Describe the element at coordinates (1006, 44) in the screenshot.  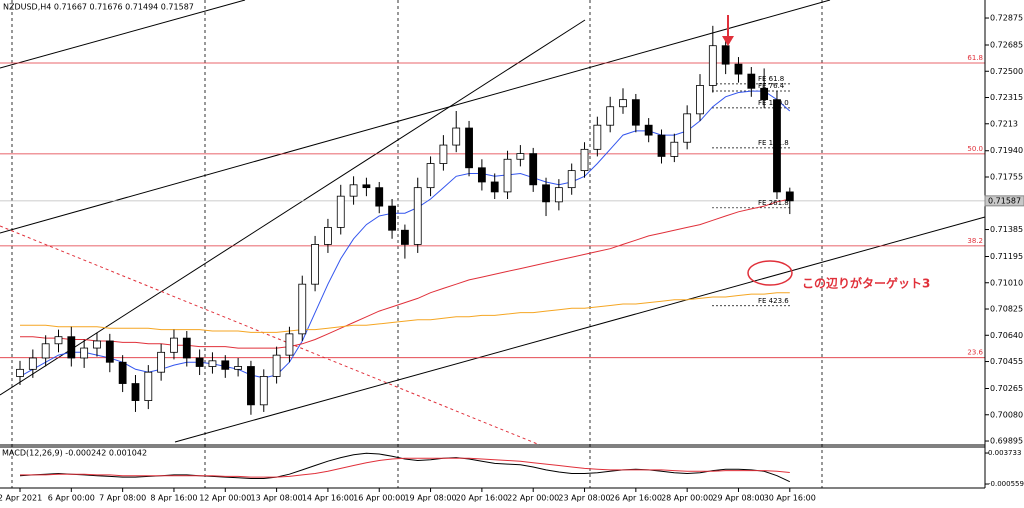
I see `y-tick-label: 0.72685` at that location.